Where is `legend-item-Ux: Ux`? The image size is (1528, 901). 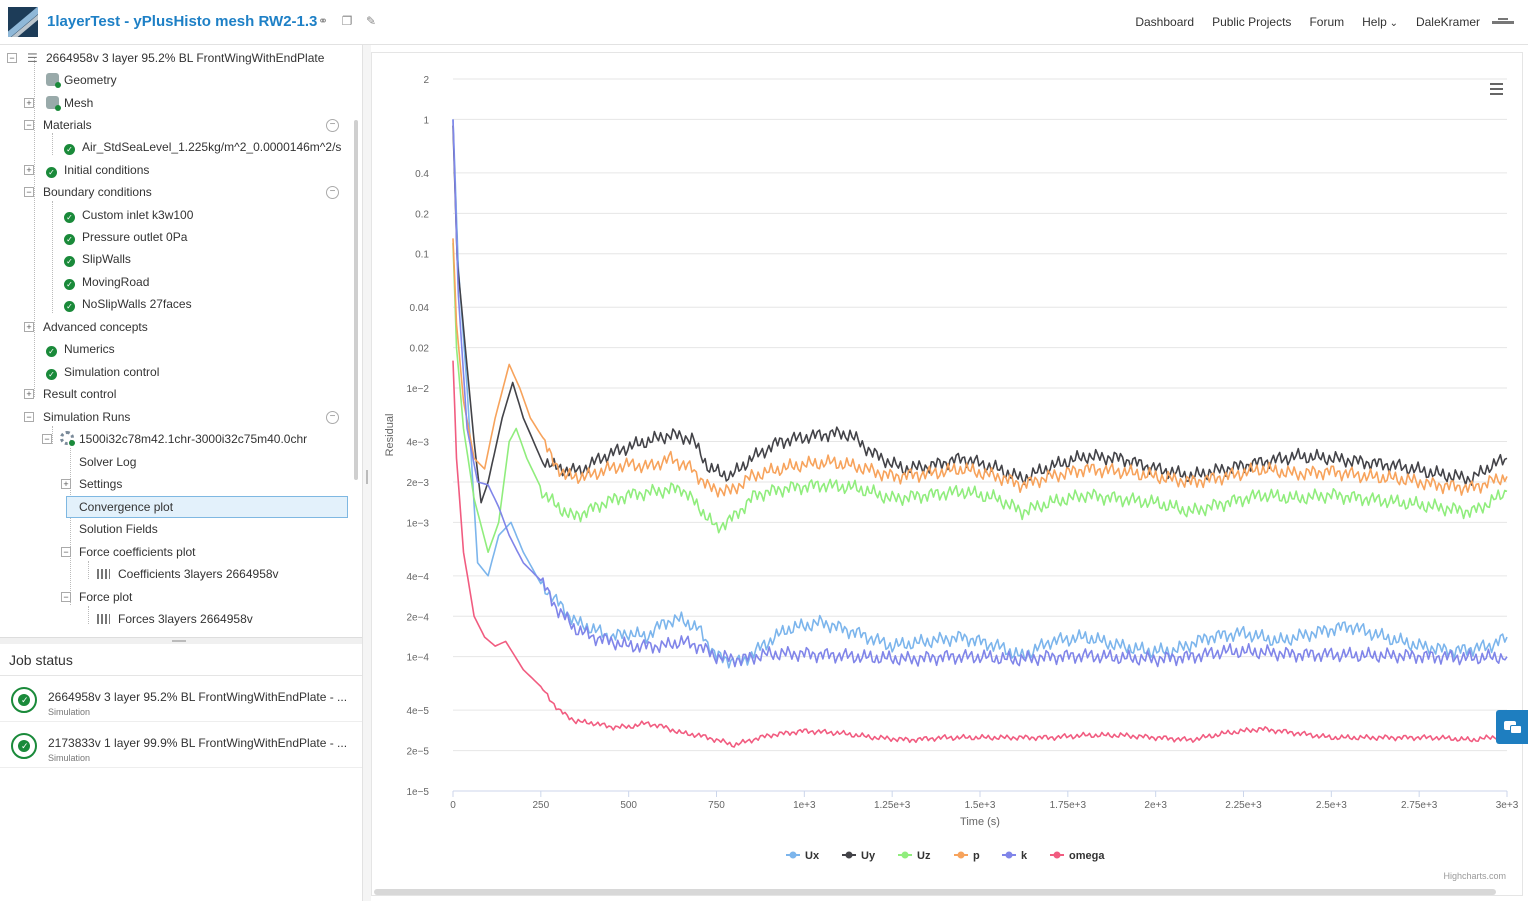
legend-item-Ux: Ux is located at coordinates (803, 856).